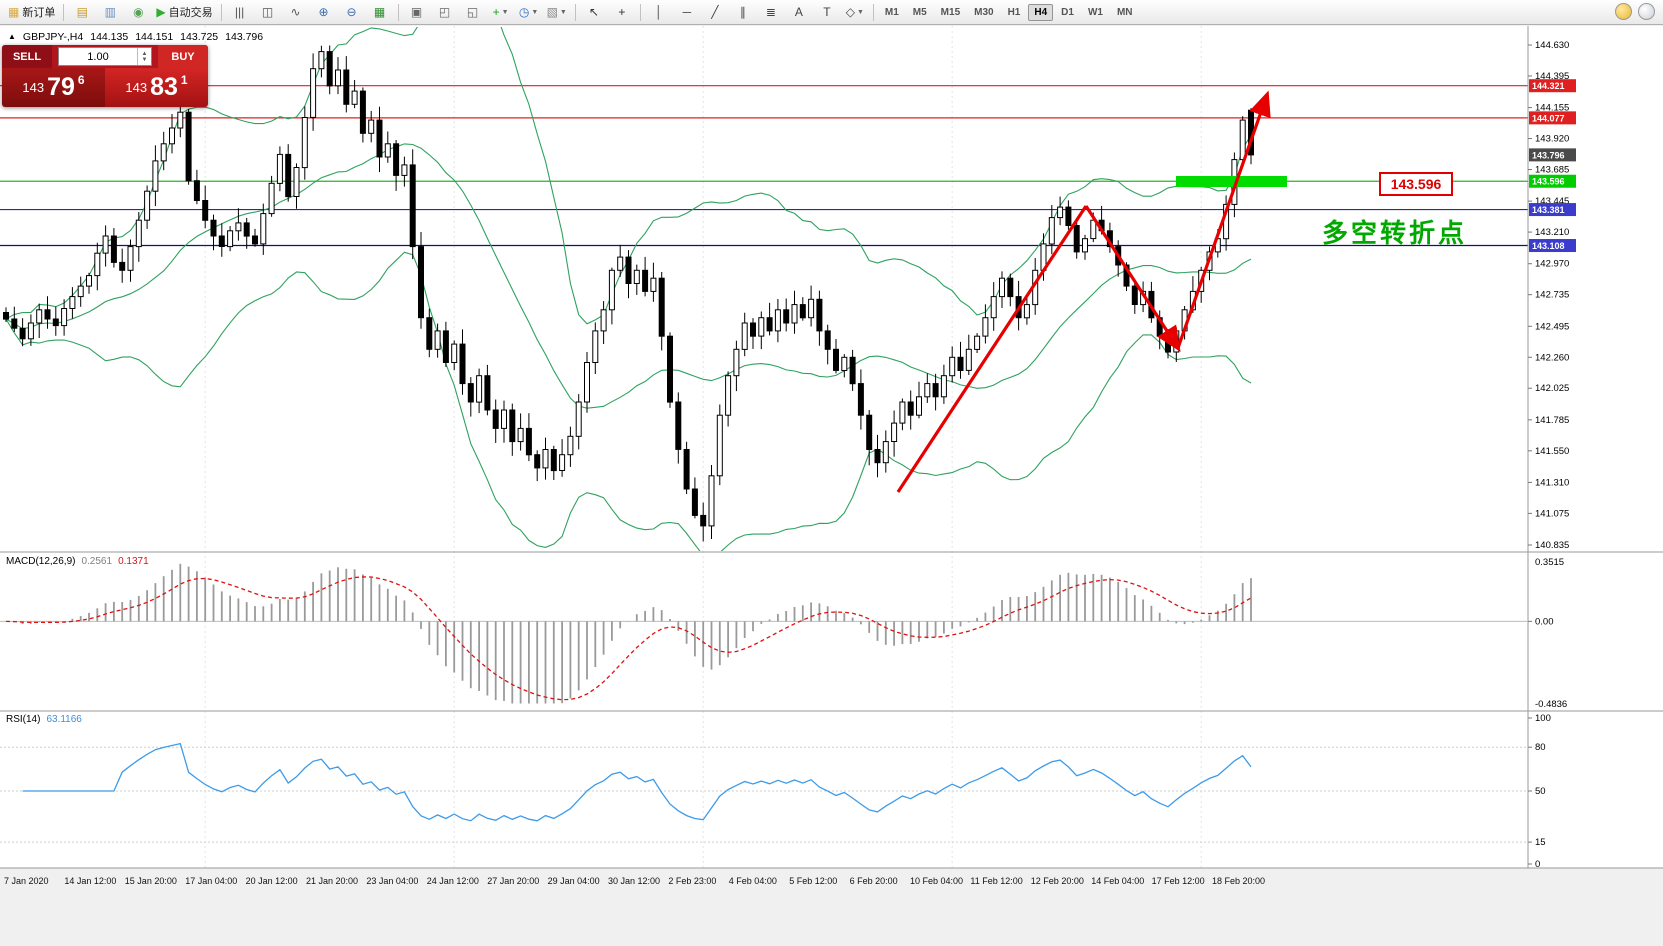  I want to click on svg-text: 141.075, so click(1552, 513).